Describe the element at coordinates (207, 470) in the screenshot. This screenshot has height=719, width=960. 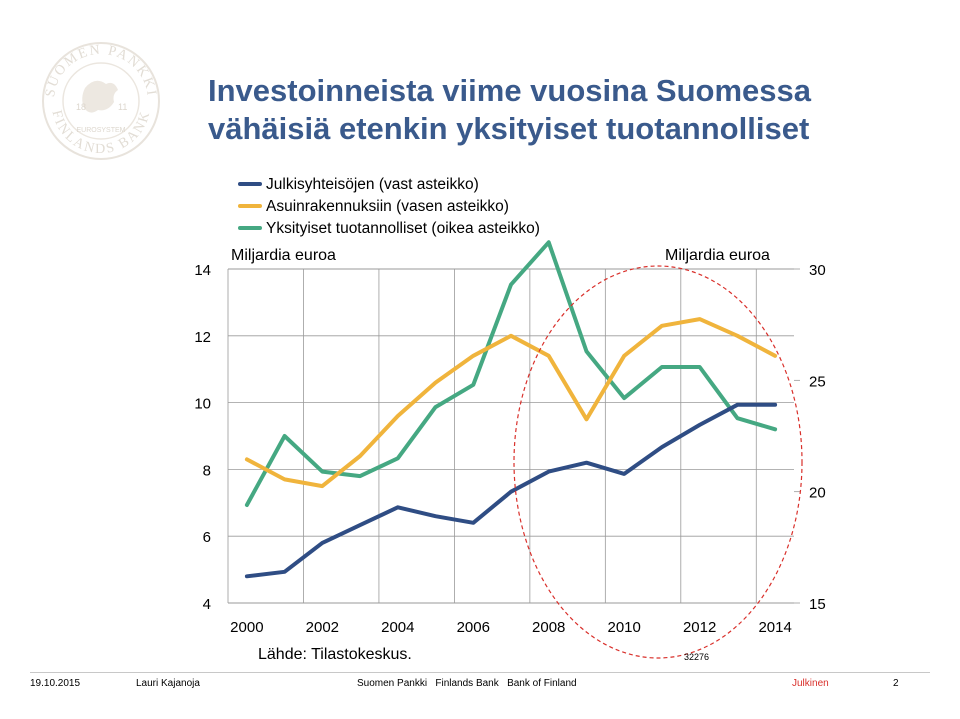
I see `left-axis-tick-label: 8` at that location.